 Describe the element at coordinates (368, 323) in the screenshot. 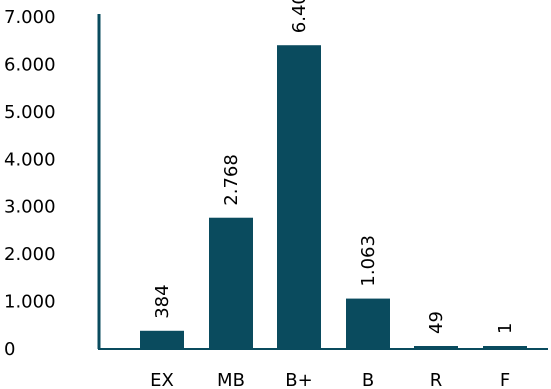

I see `bar-b` at that location.